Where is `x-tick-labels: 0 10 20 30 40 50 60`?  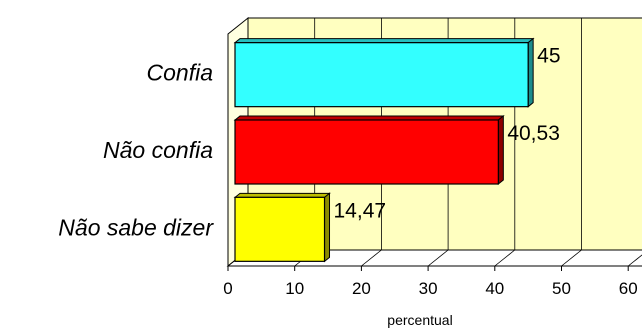
x-tick-labels: 0 10 20 30 40 50 60 is located at coordinates (430, 288).